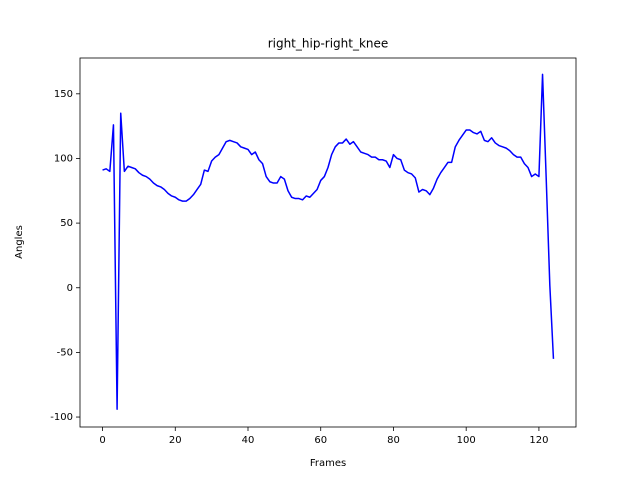 This screenshot has width=640, height=480. I want to click on y-tick-label: -100, so click(61, 417).